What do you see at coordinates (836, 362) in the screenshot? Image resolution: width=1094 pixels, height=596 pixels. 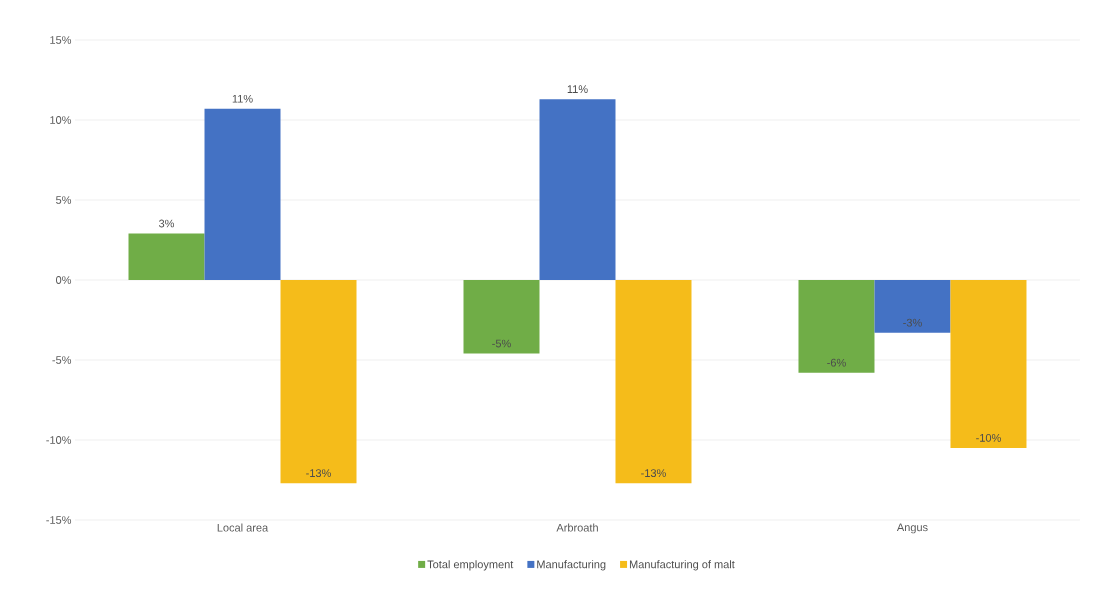 I see `data-label: -6%` at bounding box center [836, 362].